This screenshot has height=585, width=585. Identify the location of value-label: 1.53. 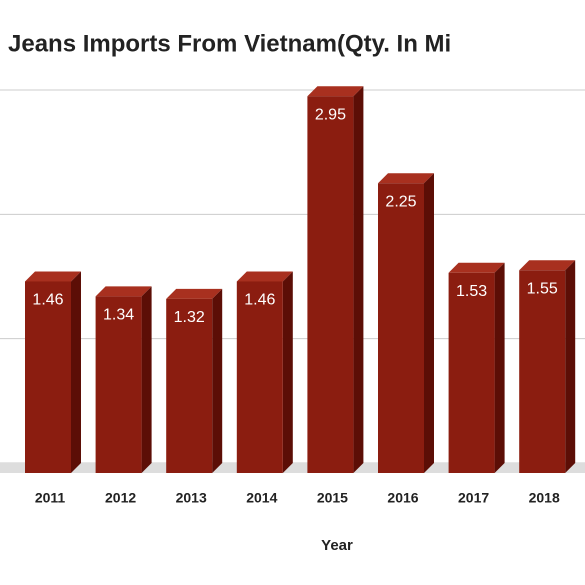
(471, 291).